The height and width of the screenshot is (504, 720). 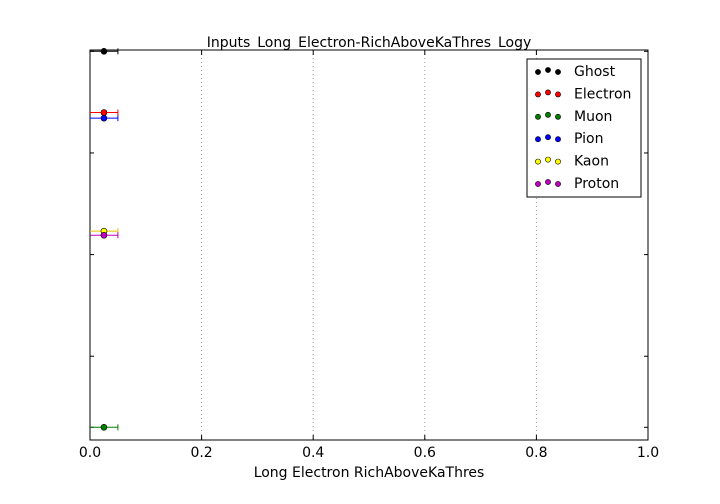 I want to click on series-electron, so click(x=104, y=112).